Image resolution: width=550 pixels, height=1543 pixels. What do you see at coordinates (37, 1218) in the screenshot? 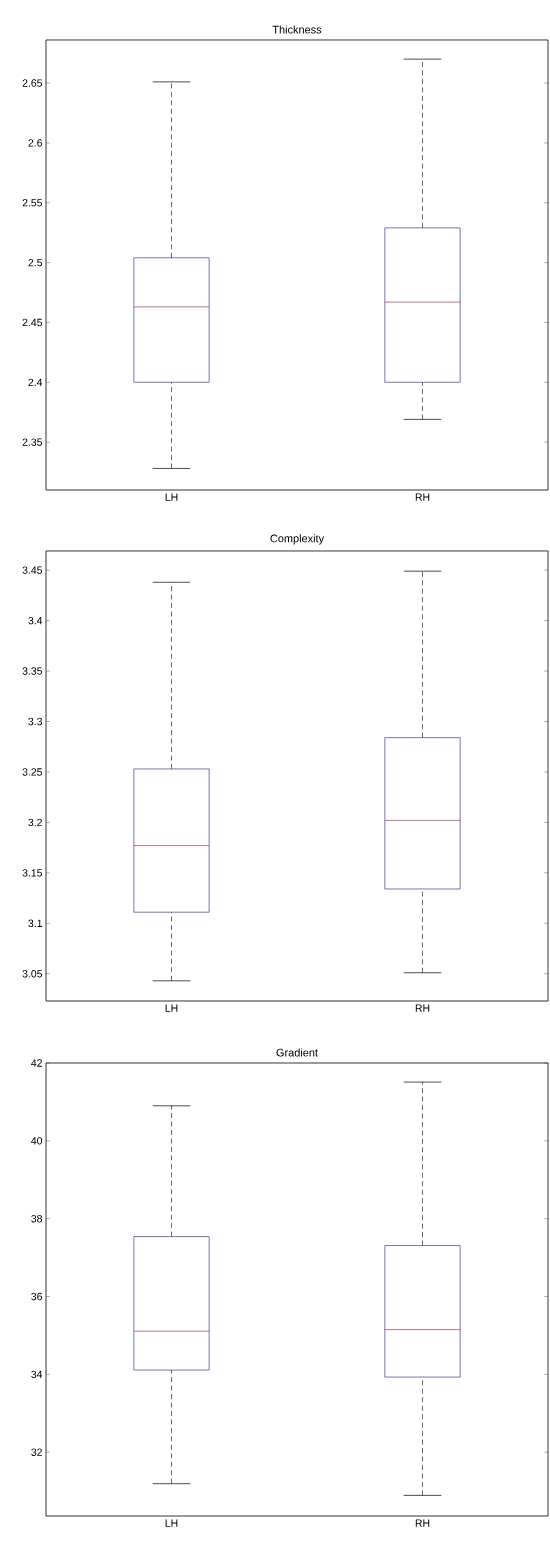
I see `y-tick-label: 38` at bounding box center [37, 1218].